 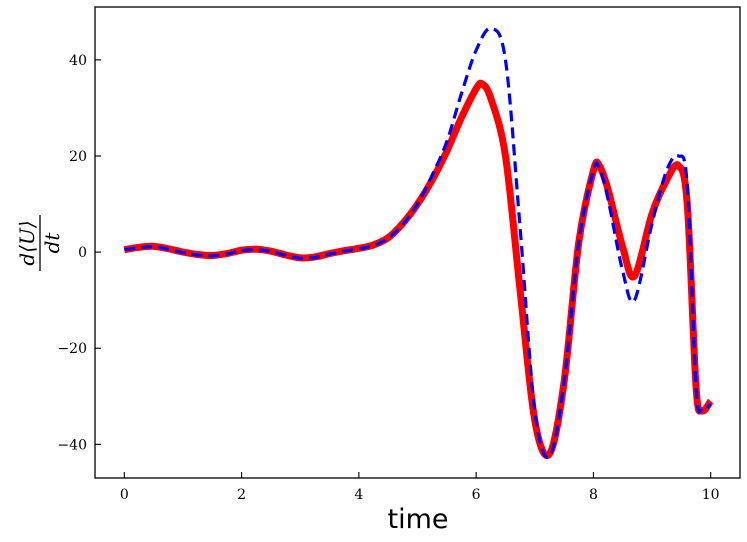 I want to click on y-tick-label: 20, so click(x=78, y=157).